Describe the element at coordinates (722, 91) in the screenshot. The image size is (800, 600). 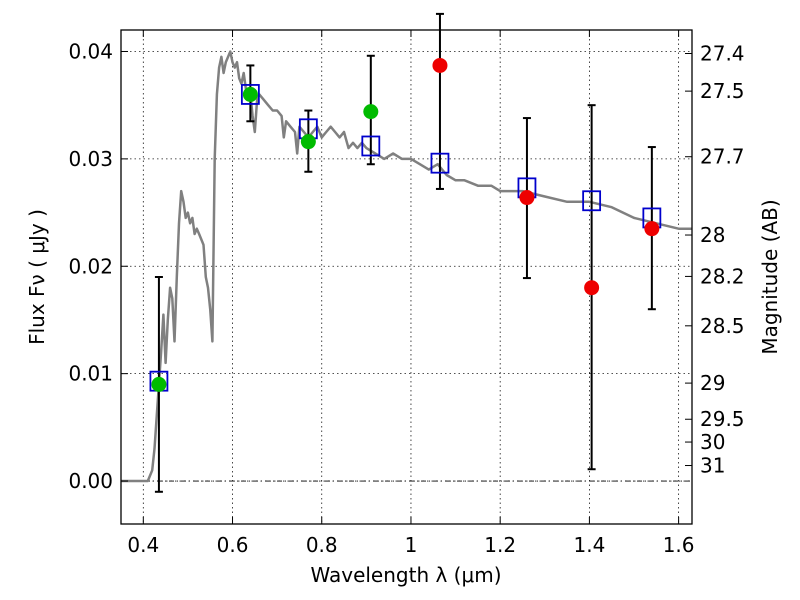
I see `y2-tick-label: 27.5` at that location.